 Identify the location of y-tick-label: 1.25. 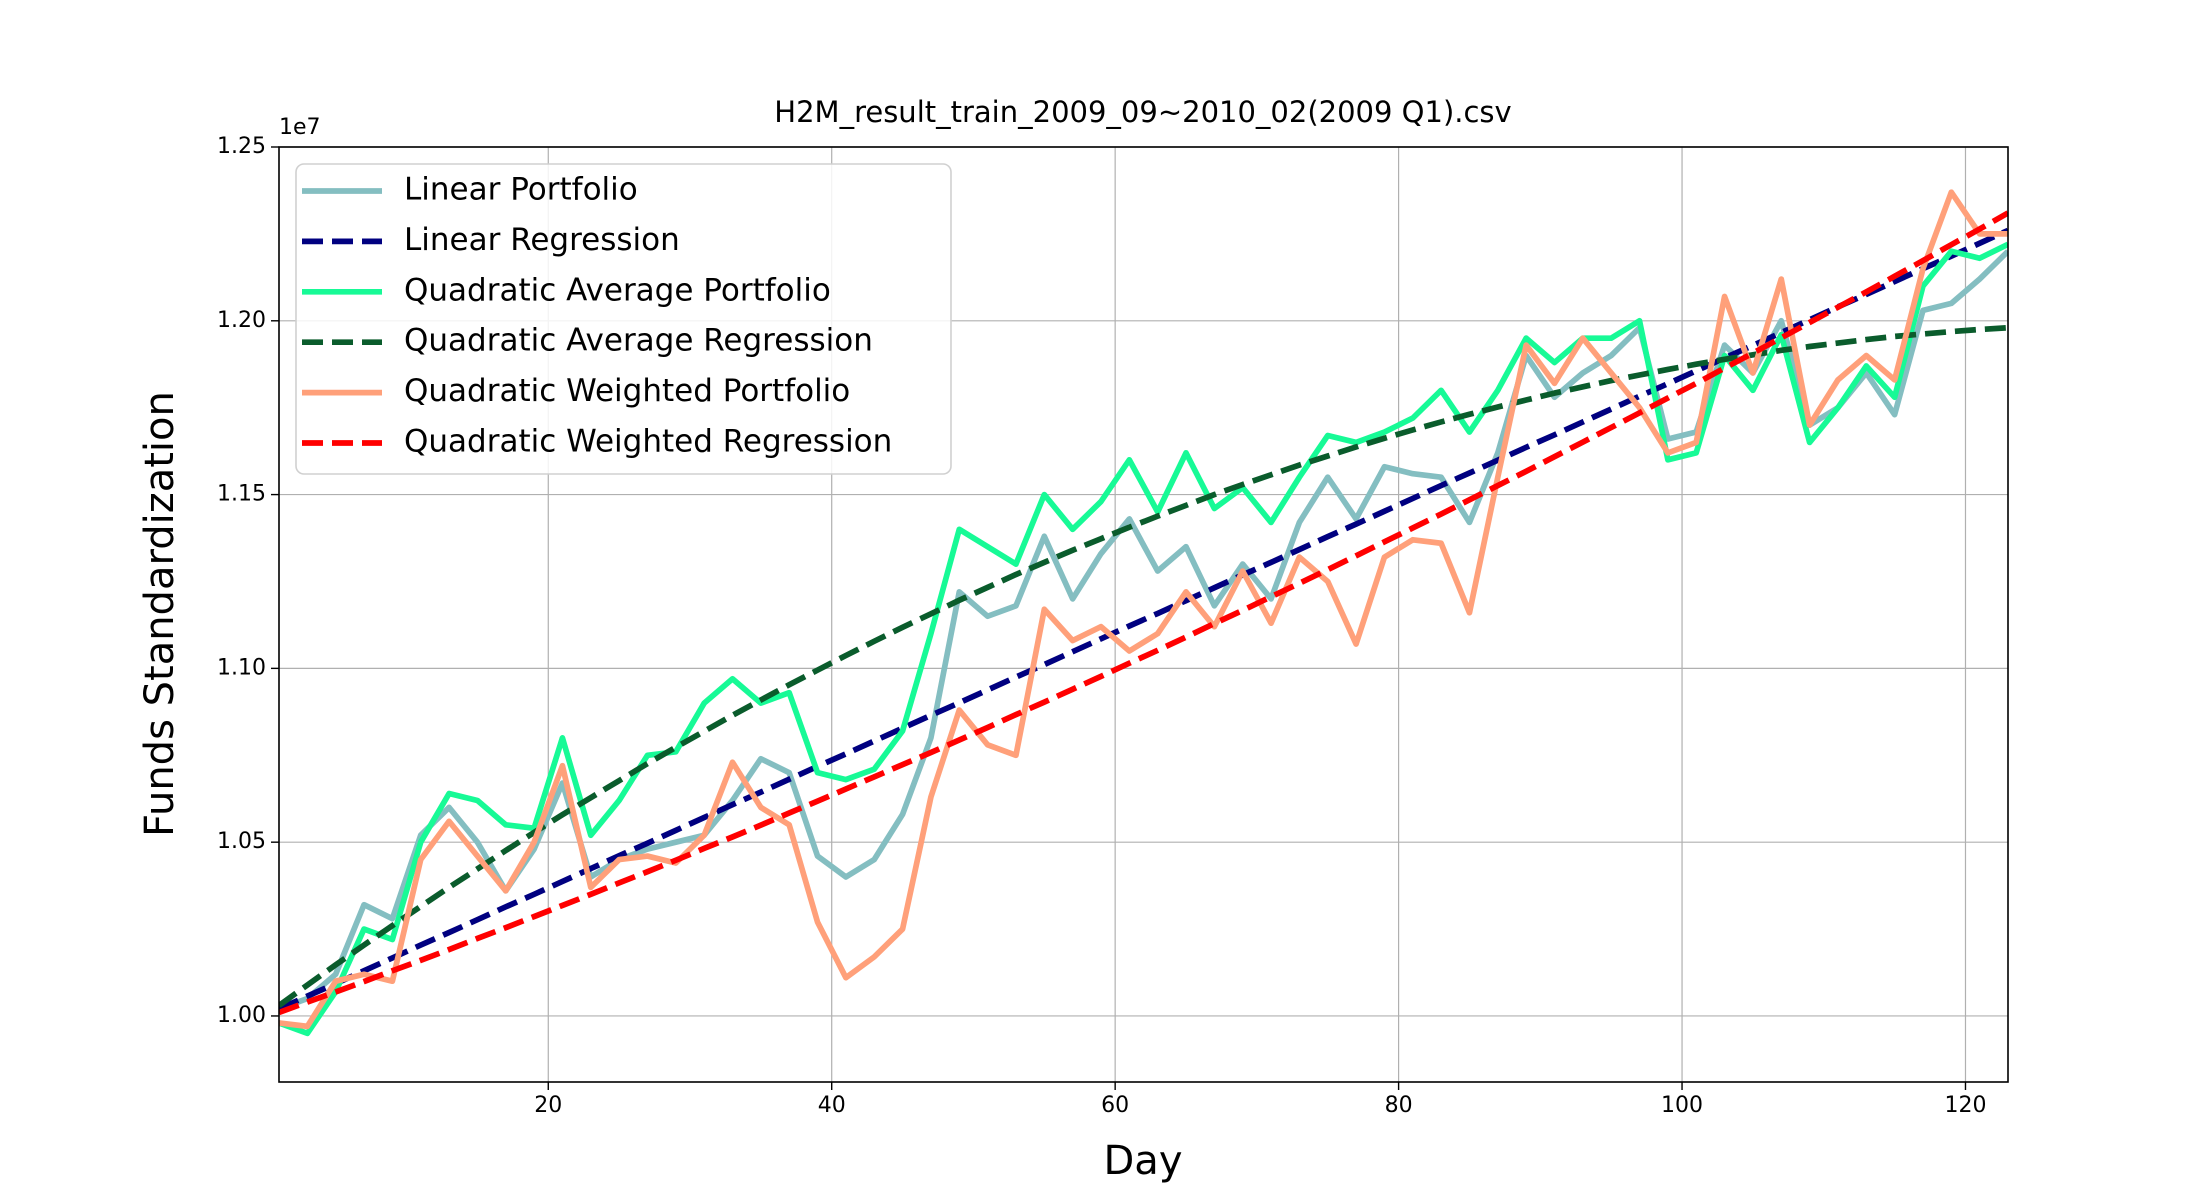
(241, 146).